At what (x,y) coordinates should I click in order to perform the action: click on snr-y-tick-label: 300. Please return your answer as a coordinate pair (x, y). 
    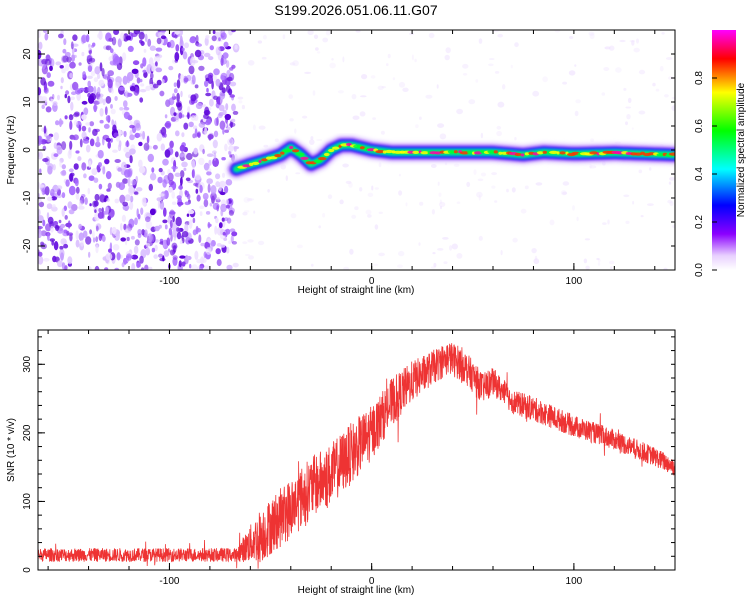
    Looking at the image, I should click on (27, 364).